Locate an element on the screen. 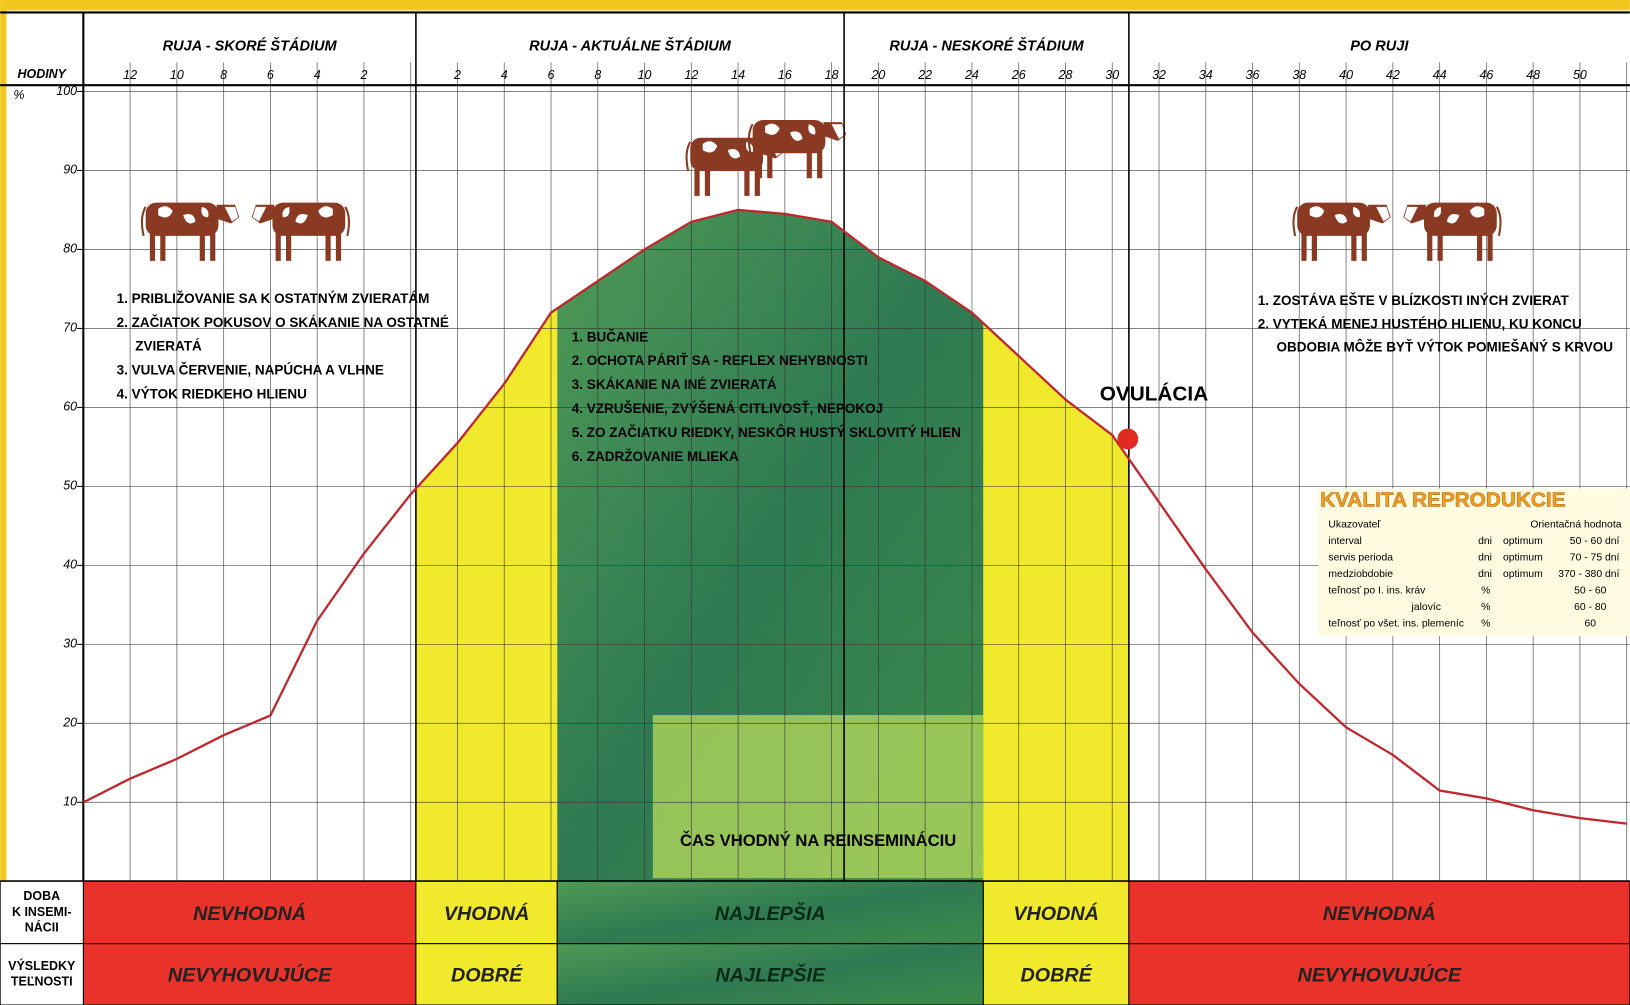 This screenshot has height=1005, width=1630. sign-text: 3. SKÁKANIE NA INÉ ZVIERATÁ is located at coordinates (674, 384).